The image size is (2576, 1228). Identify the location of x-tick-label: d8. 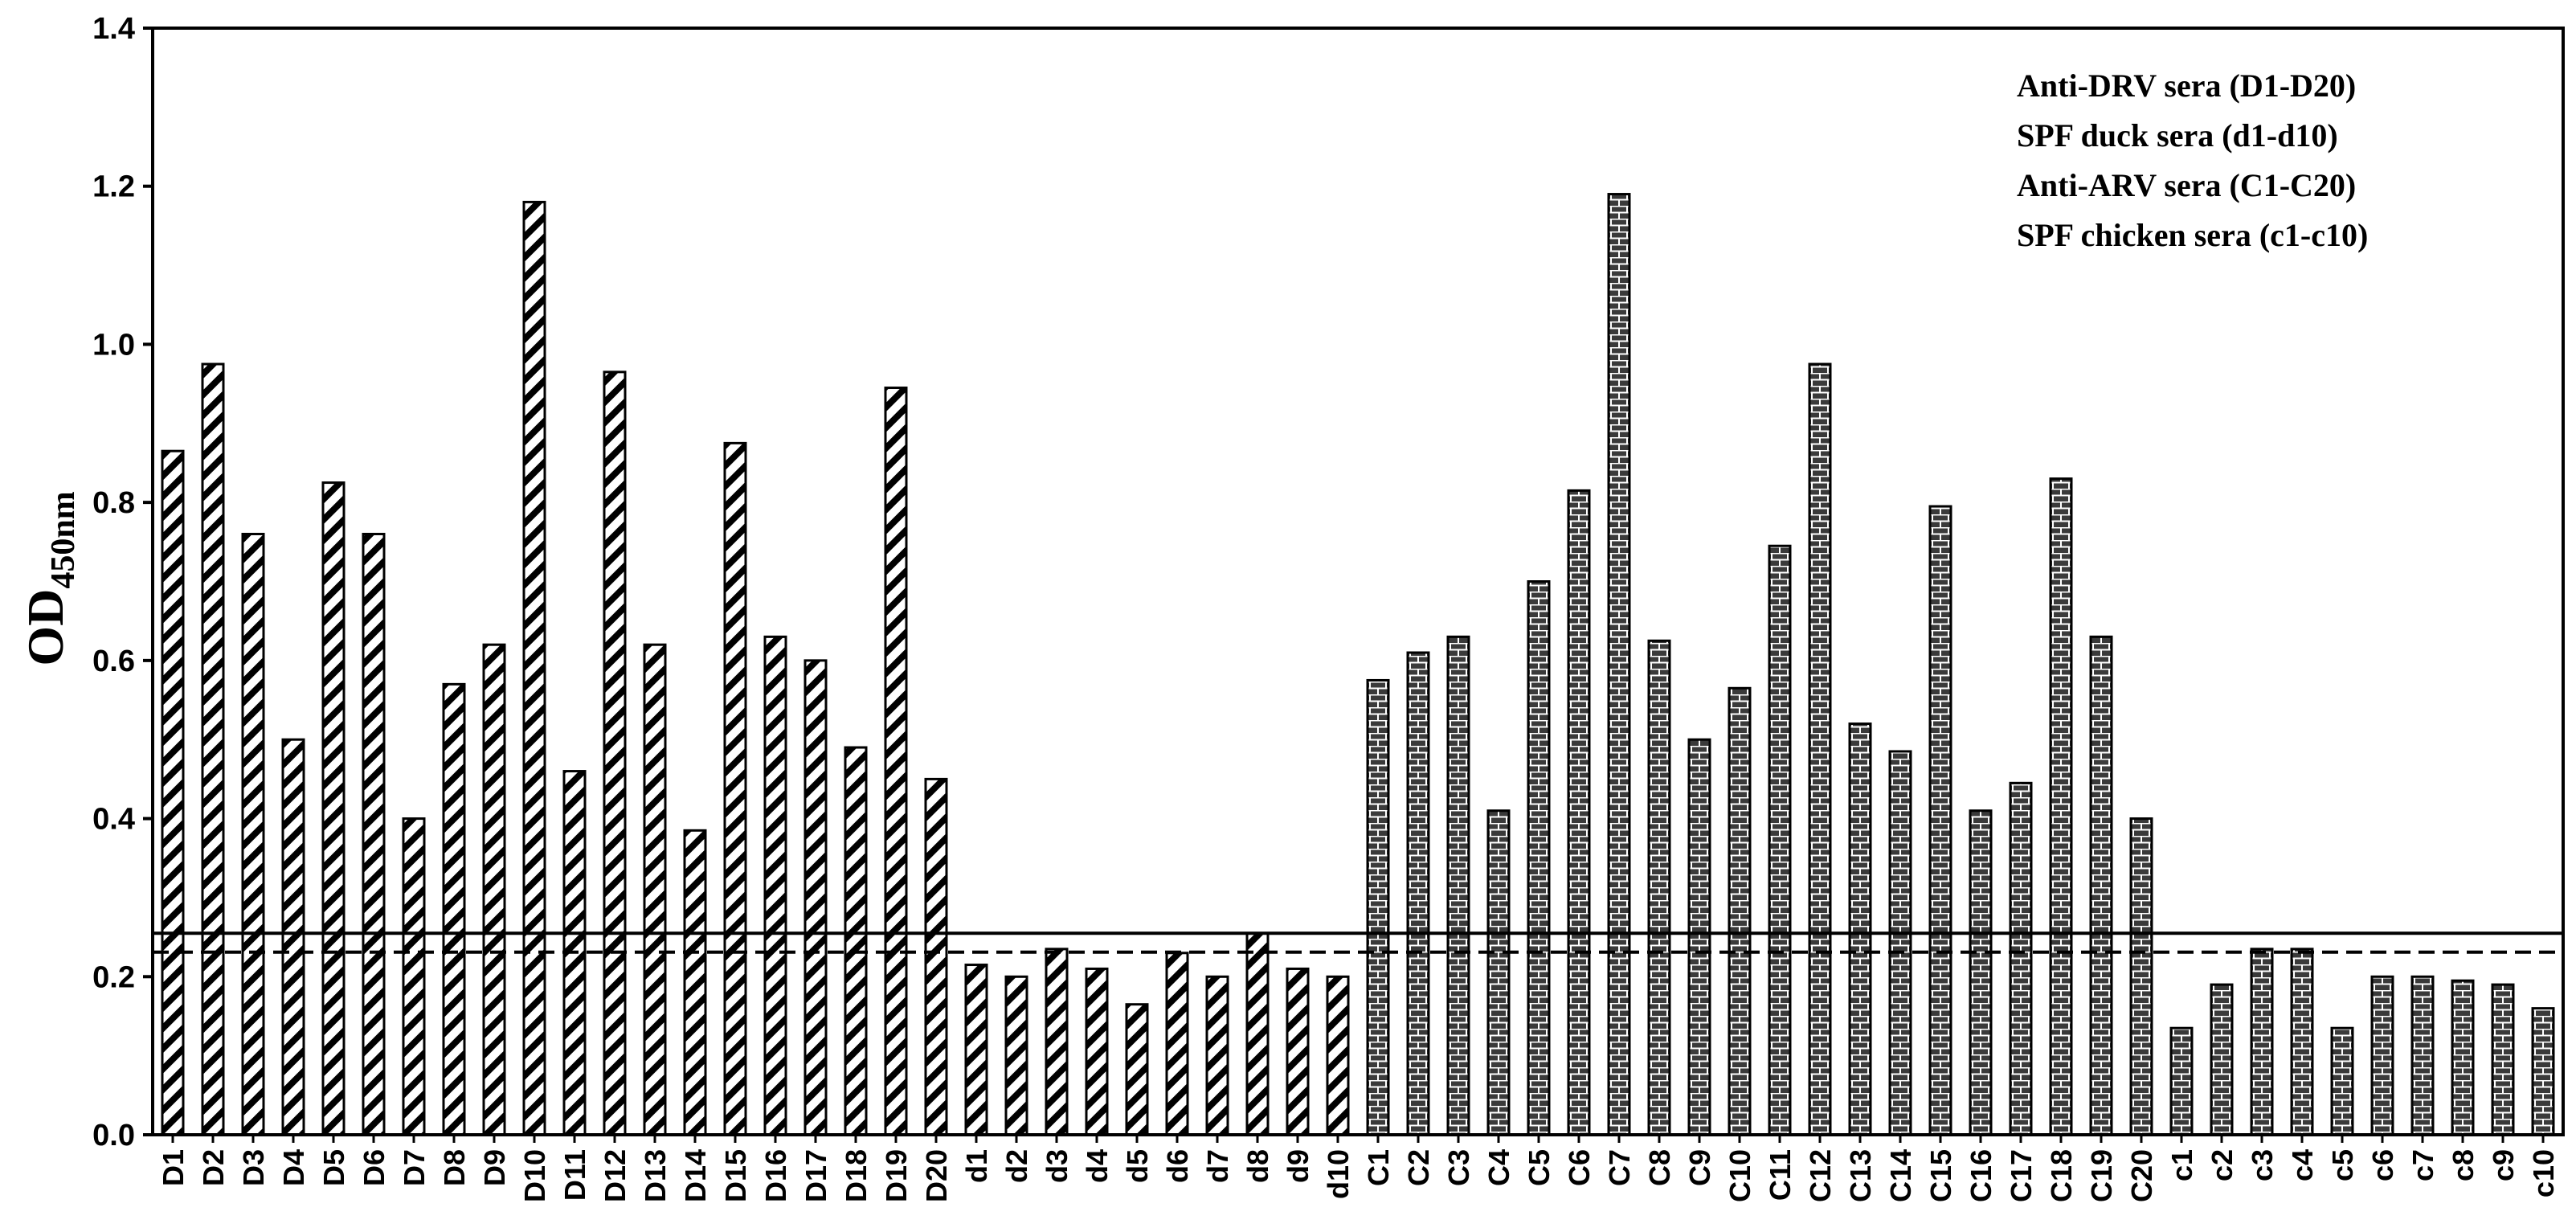
(1257, 1166).